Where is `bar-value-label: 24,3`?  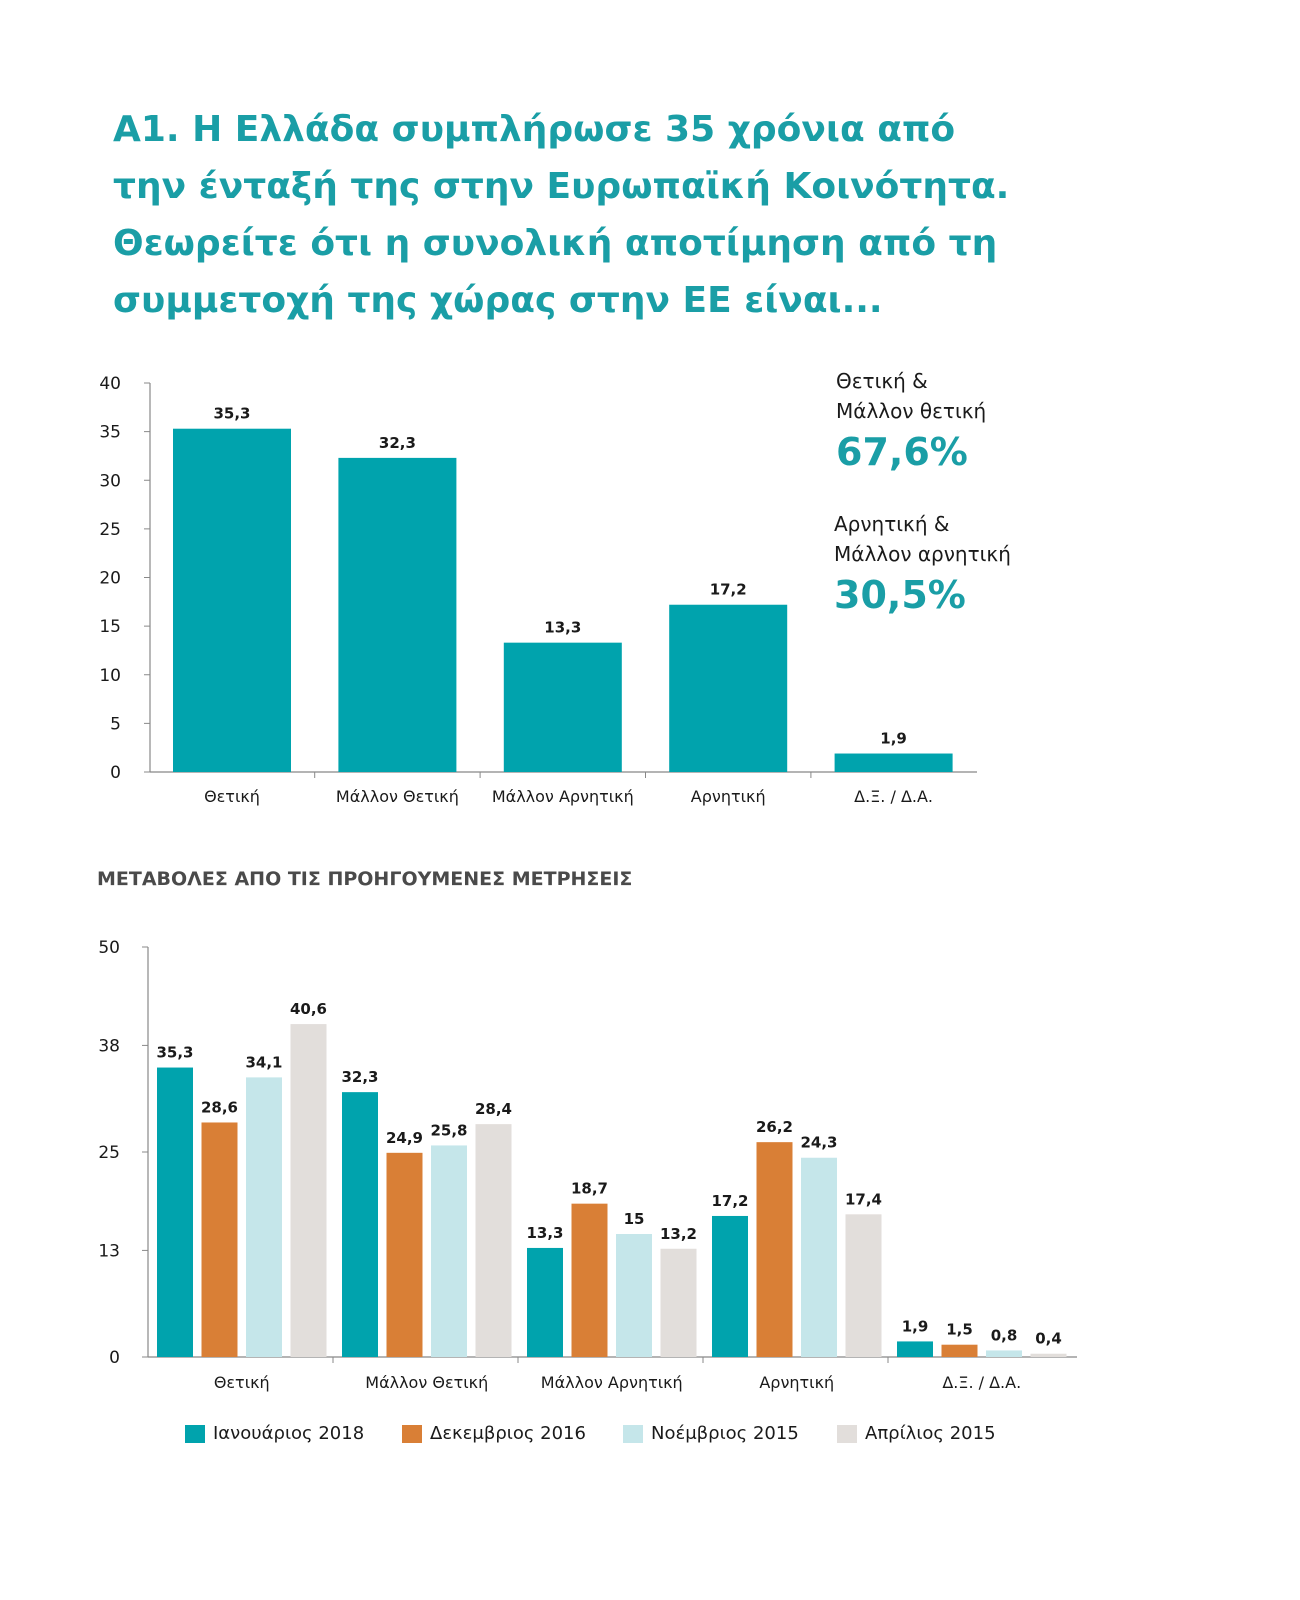 bar-value-label: 24,3 is located at coordinates (818, 1143).